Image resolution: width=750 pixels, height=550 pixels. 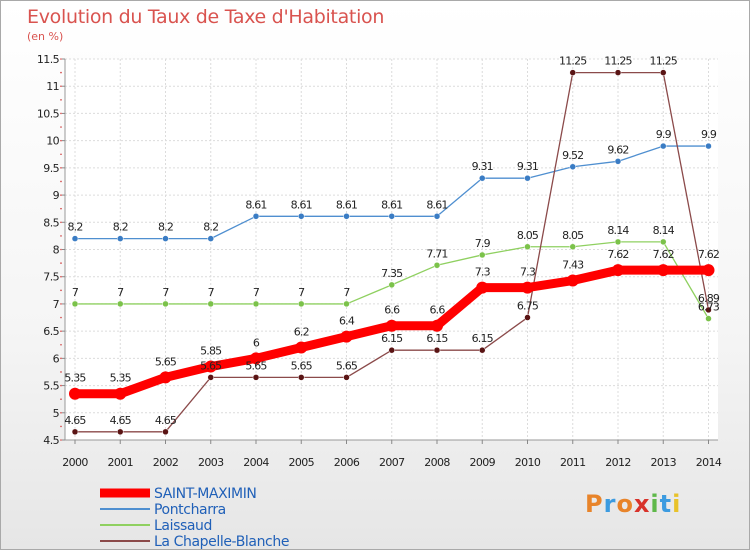 What do you see at coordinates (625, 504) in the screenshot?
I see `logo-letter: o` at bounding box center [625, 504].